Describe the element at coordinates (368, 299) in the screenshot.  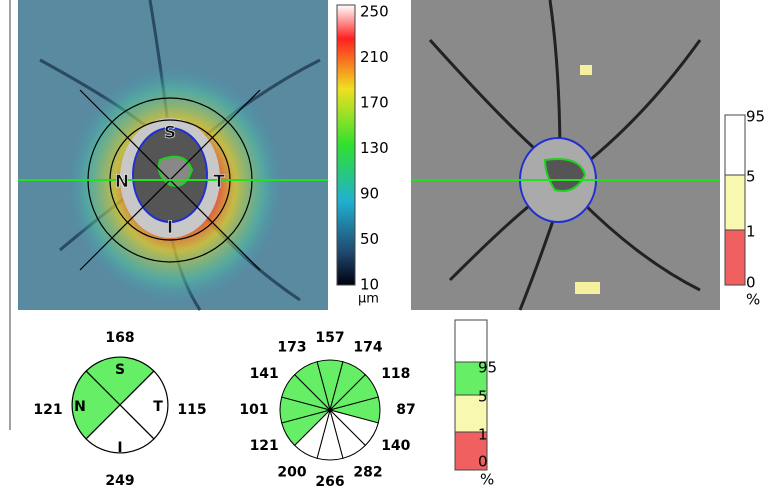
I see `colorbar-unit: μm` at that location.